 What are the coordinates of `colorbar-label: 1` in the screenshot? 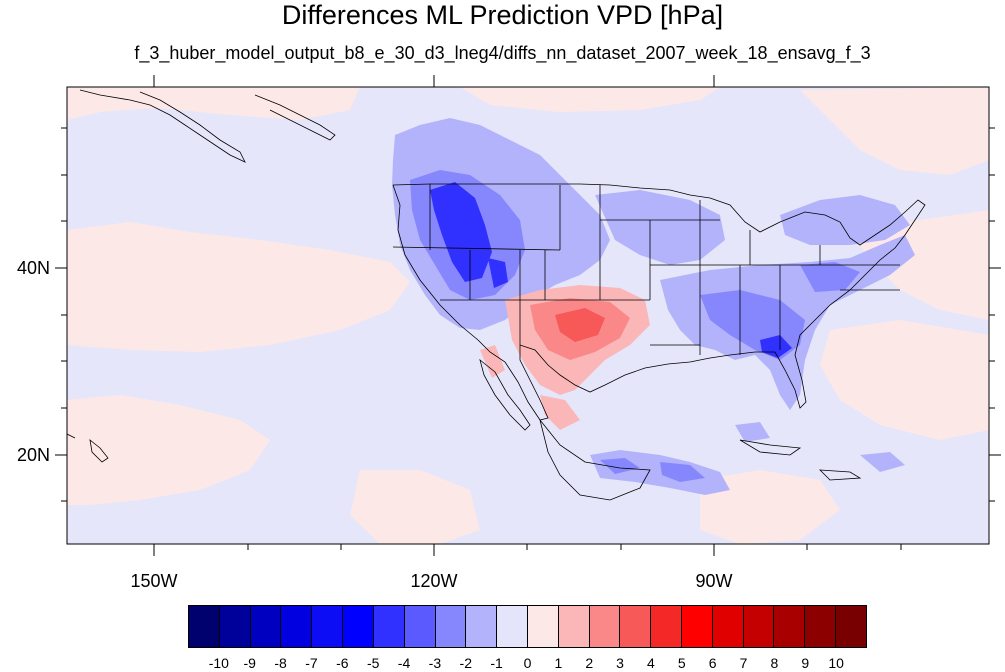 It's located at (558, 663).